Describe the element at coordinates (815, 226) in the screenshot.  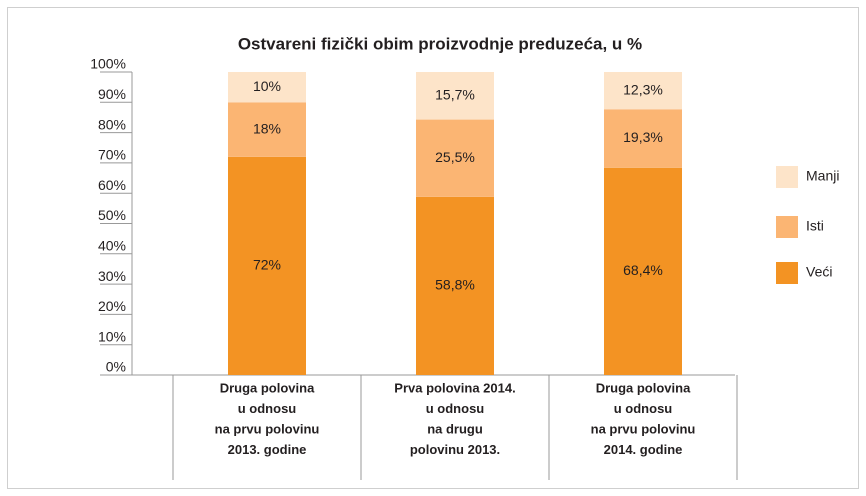
I see `legend-label: Isti` at that location.